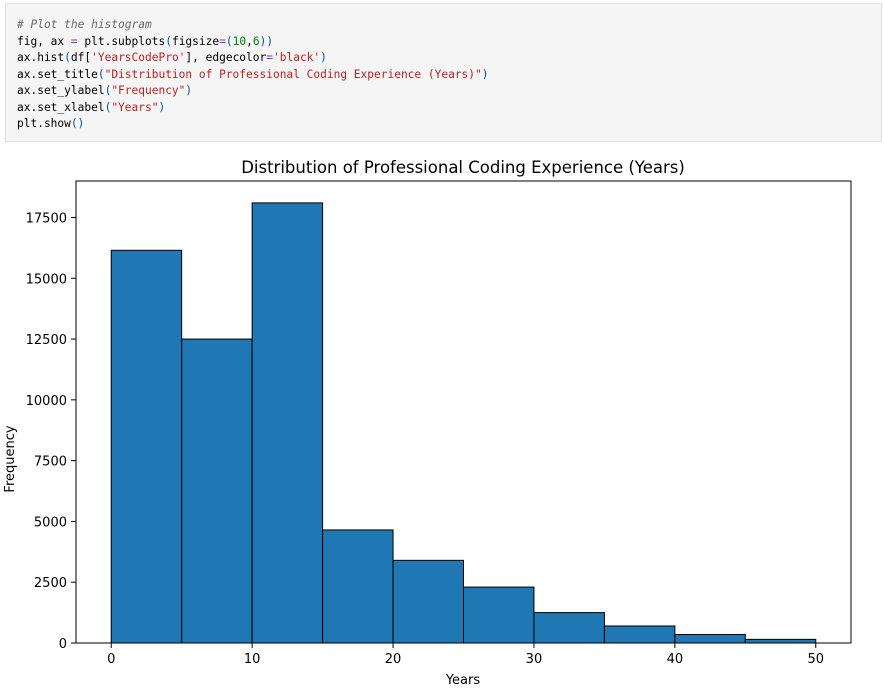  Describe the element at coordinates (297, 57) in the screenshot. I see `code-token: 'black'` at that location.